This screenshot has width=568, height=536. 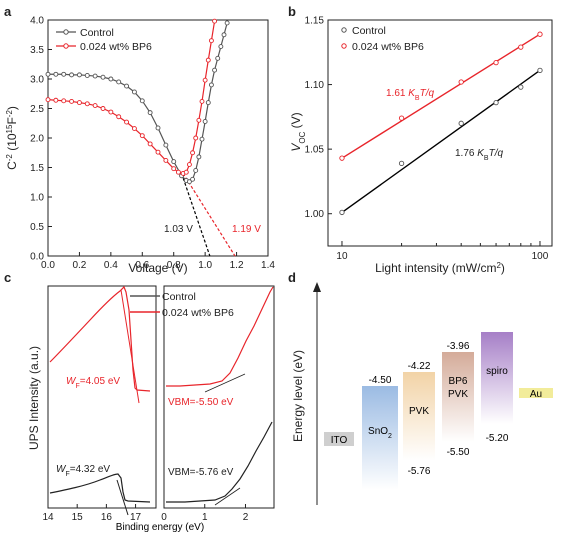 I want to click on panel-label-d: d, so click(x=292, y=277).